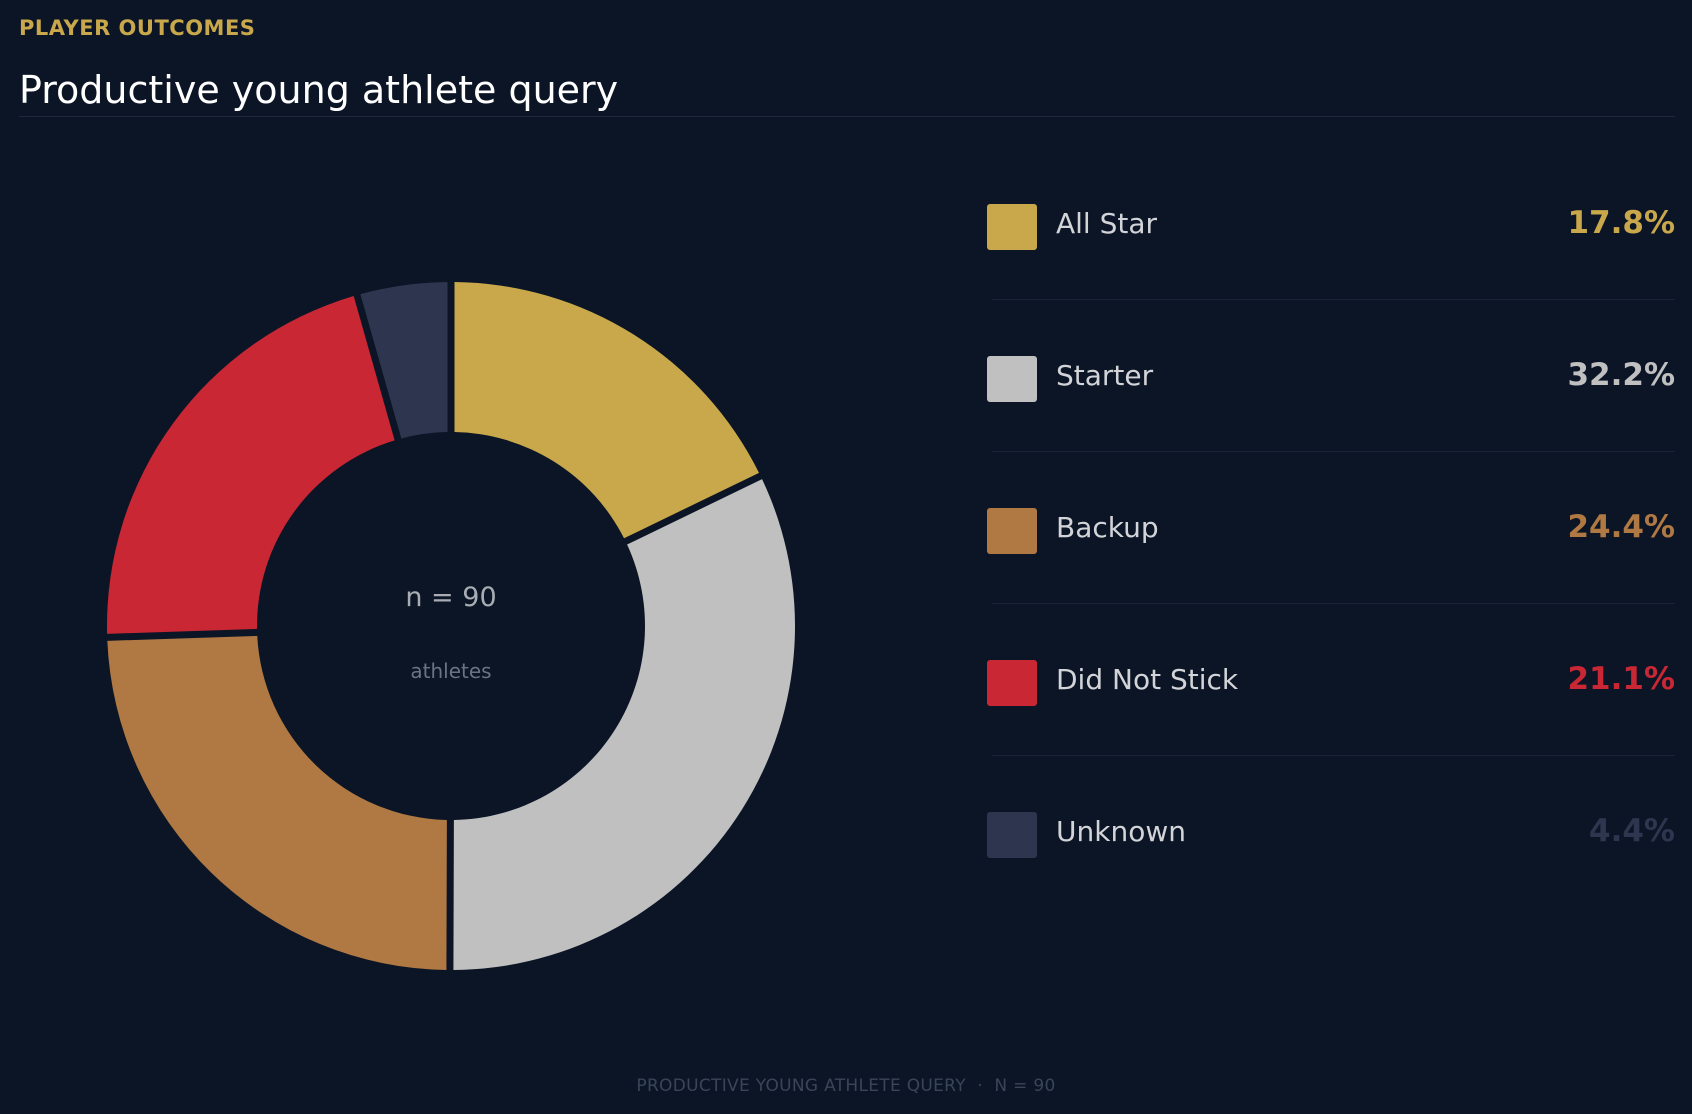 This screenshot has width=1692, height=1114. Describe the element at coordinates (319, 90) in the screenshot. I see `page-title: Productive young athlete query` at that location.